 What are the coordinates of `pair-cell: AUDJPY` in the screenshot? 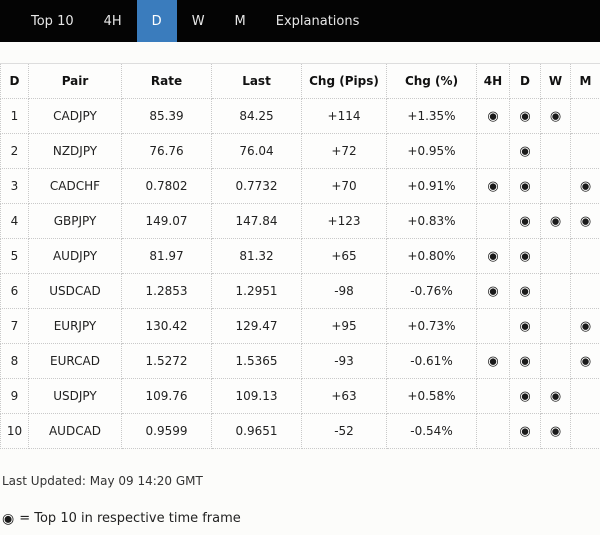 It's located at (75, 256).